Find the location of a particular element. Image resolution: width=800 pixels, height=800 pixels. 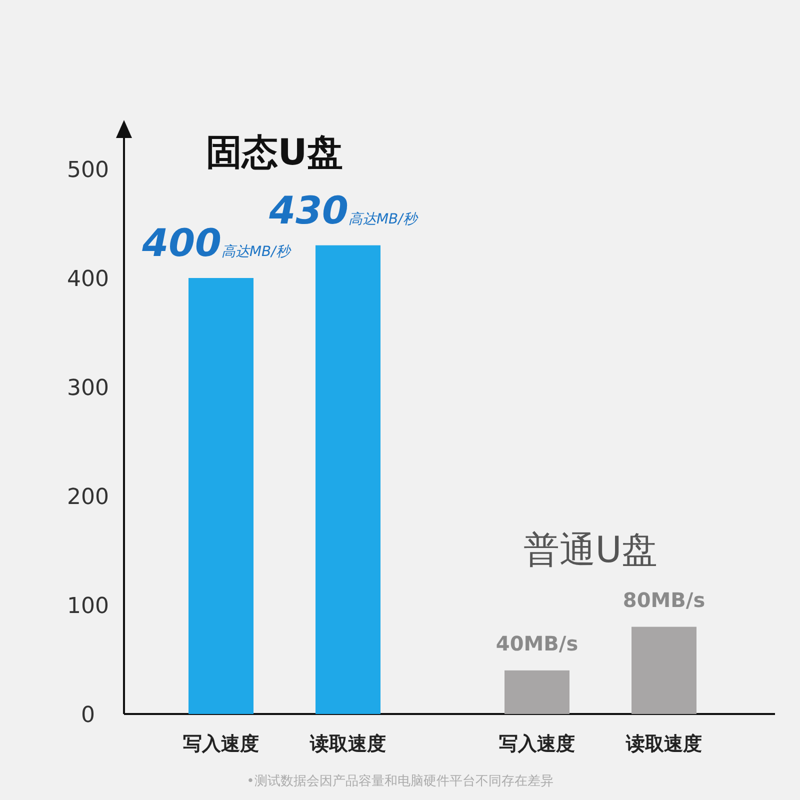

y-tick-label: 100 is located at coordinates (88, 606).